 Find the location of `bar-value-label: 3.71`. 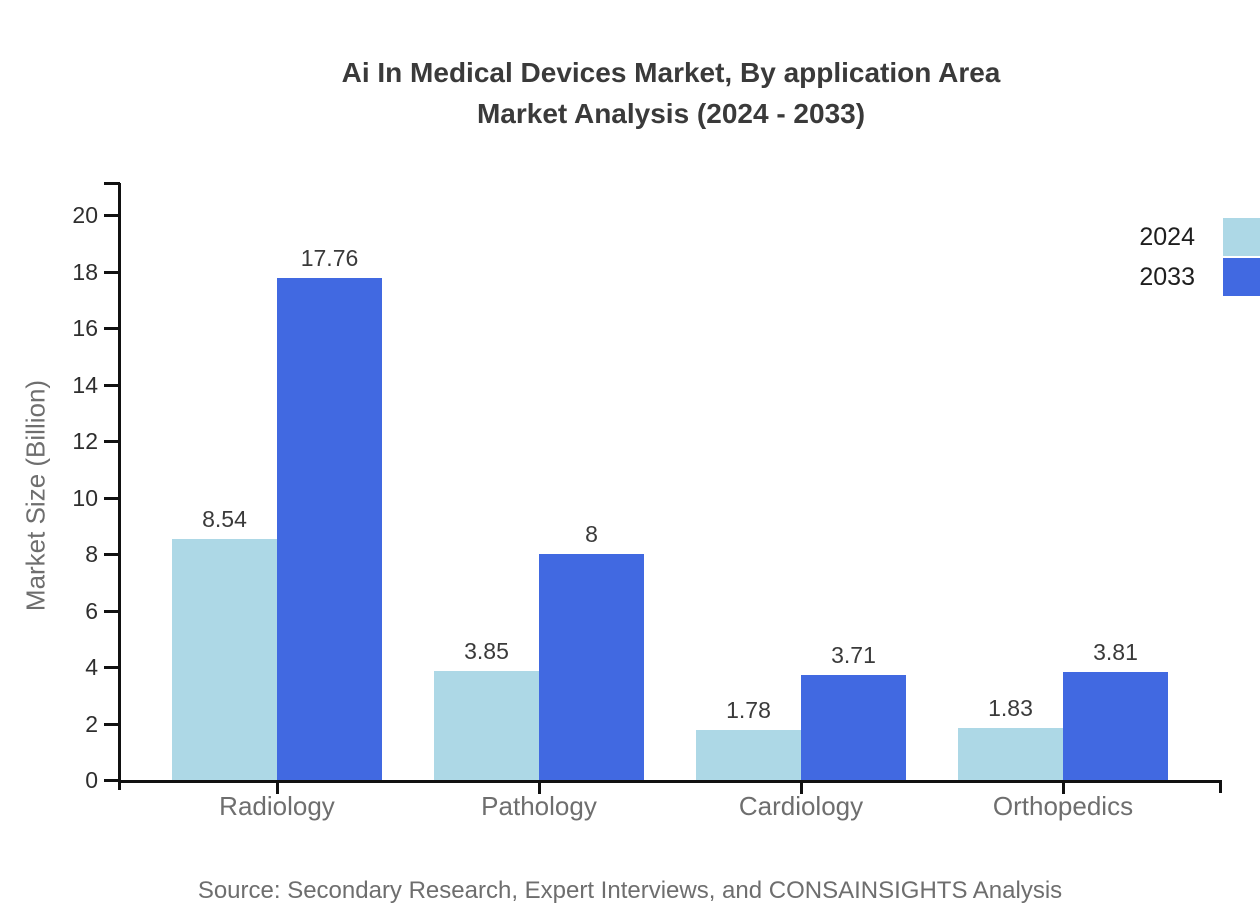

bar-value-label: 3.71 is located at coordinates (853, 655).